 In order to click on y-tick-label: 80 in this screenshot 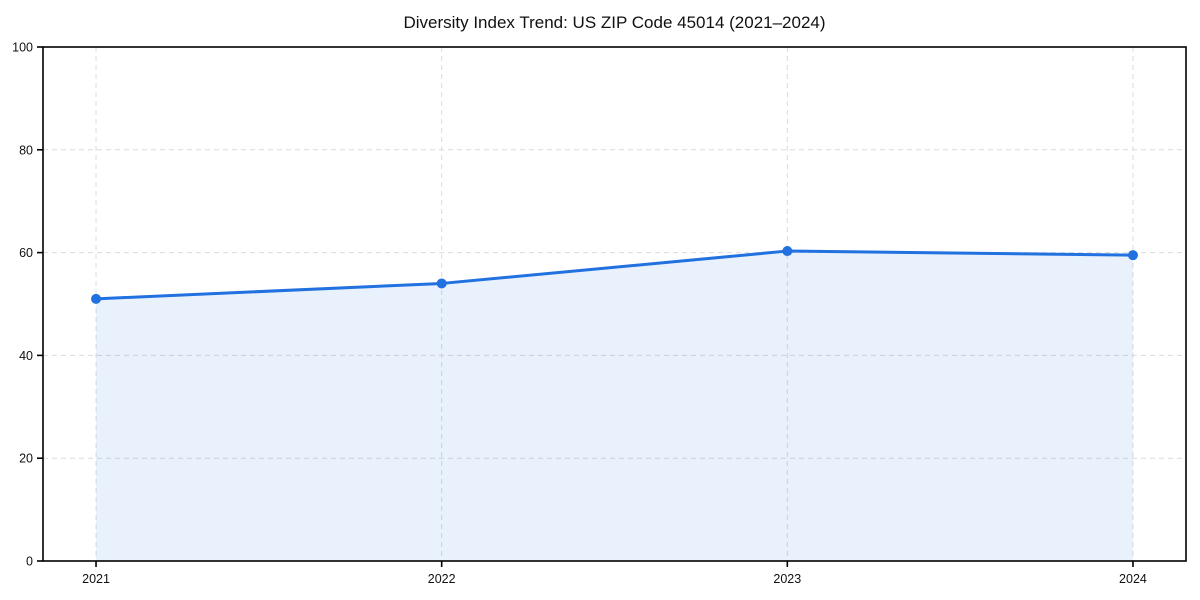, I will do `click(26, 150)`.